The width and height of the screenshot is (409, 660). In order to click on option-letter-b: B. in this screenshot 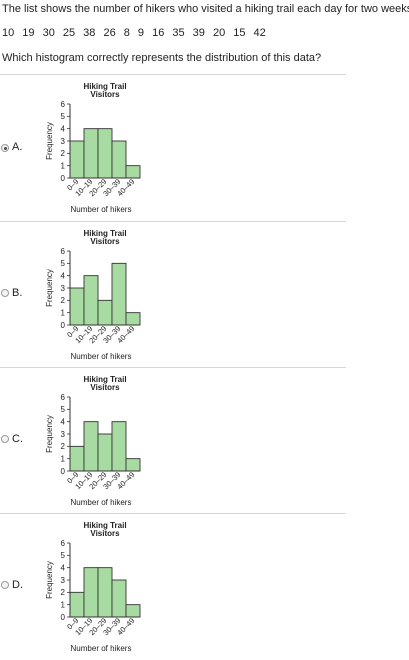, I will do `click(17, 293)`.